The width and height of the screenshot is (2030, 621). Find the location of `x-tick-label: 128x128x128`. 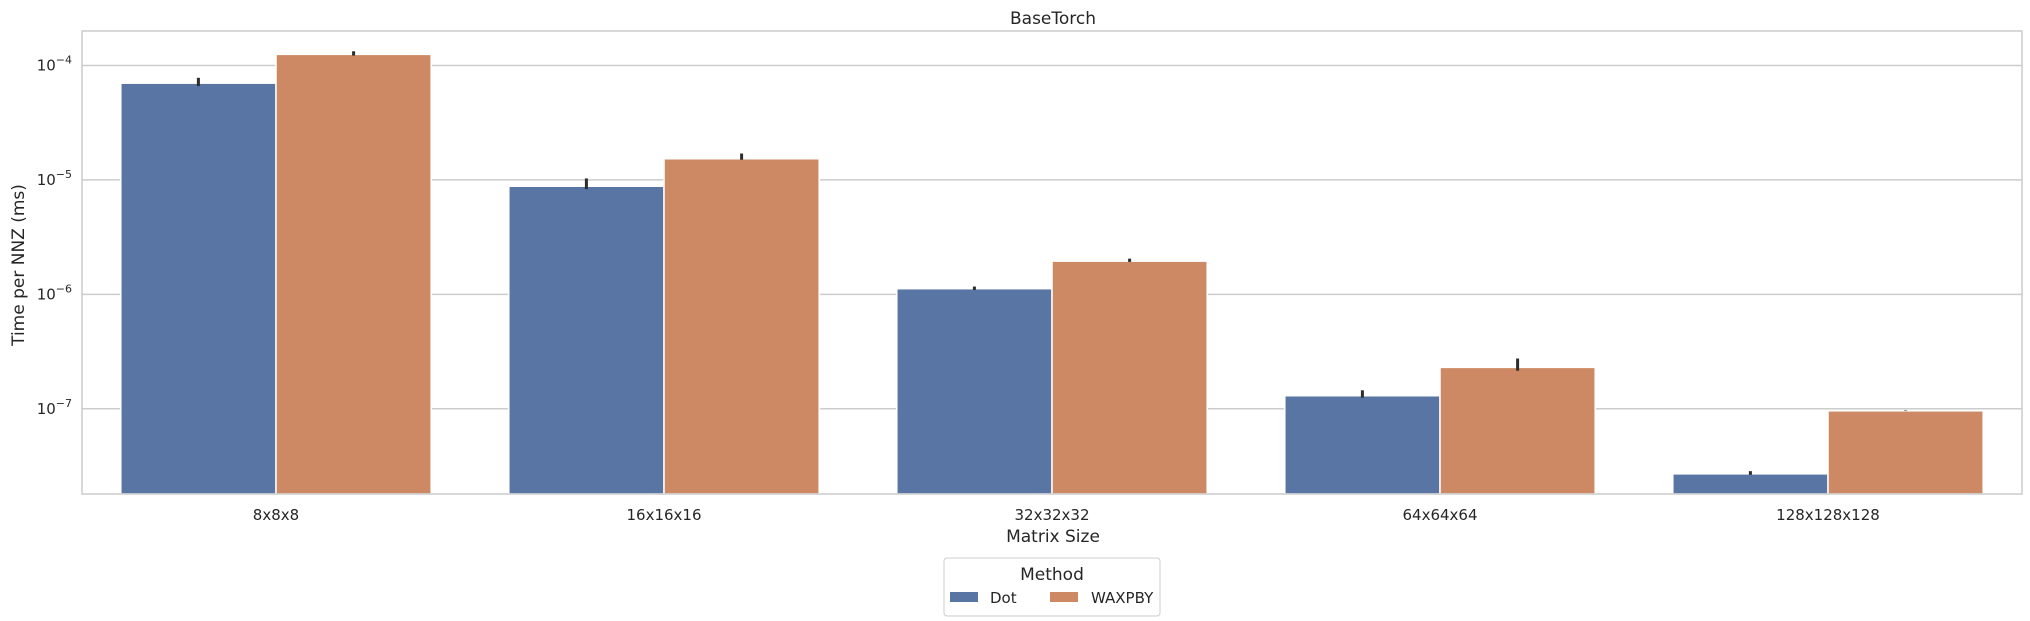

x-tick-label: 128x128x128 is located at coordinates (1828, 515).